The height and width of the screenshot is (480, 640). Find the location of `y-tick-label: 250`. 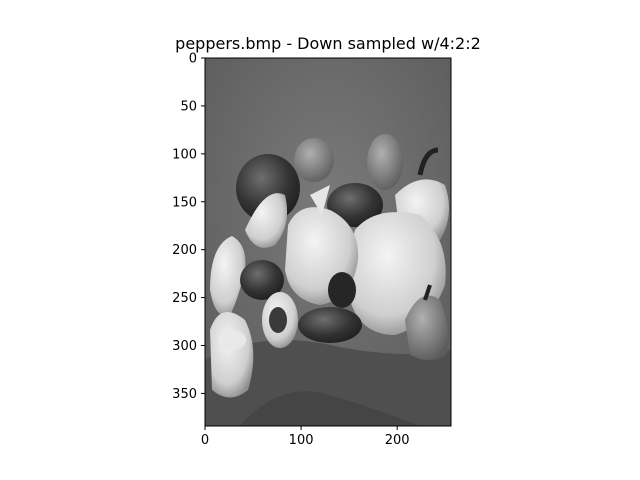

y-tick-label: 250 is located at coordinates (184, 298).